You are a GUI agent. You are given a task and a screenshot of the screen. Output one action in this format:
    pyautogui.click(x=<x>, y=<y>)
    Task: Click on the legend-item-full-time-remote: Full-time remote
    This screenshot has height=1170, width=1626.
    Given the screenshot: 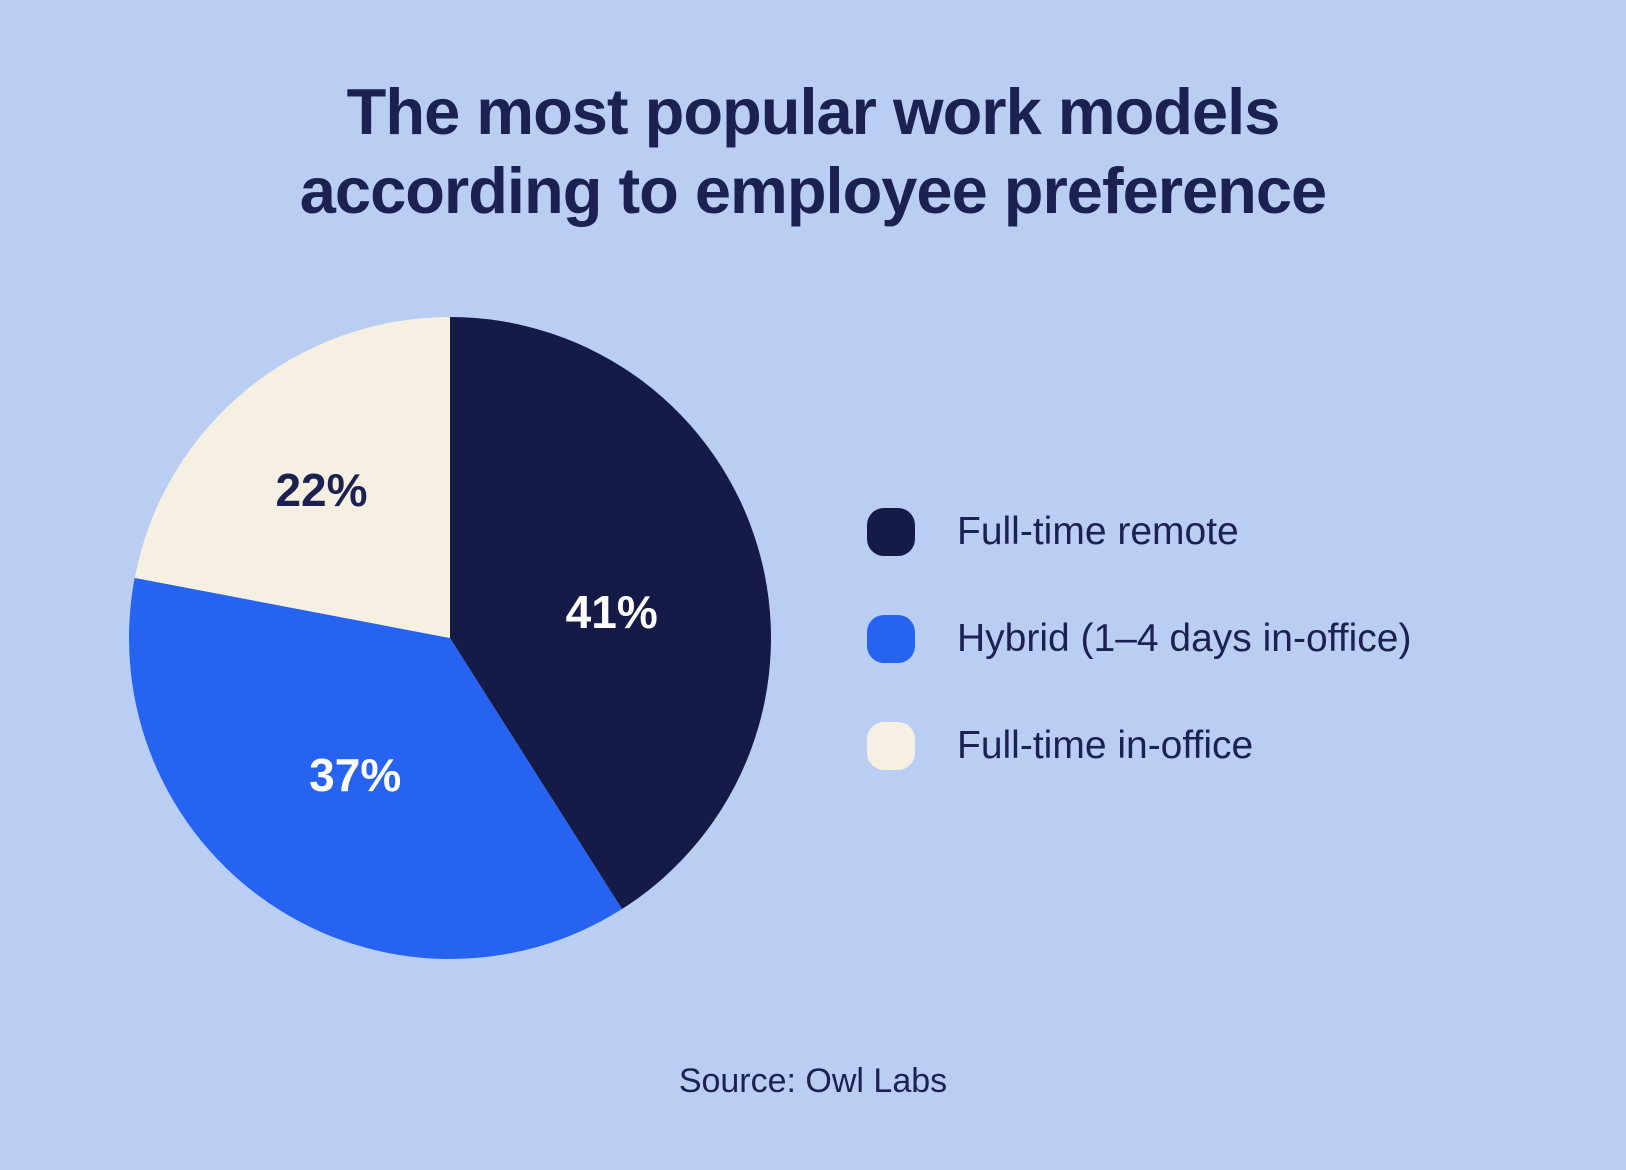 What is the action you would take?
    pyautogui.click(x=1139, y=532)
    